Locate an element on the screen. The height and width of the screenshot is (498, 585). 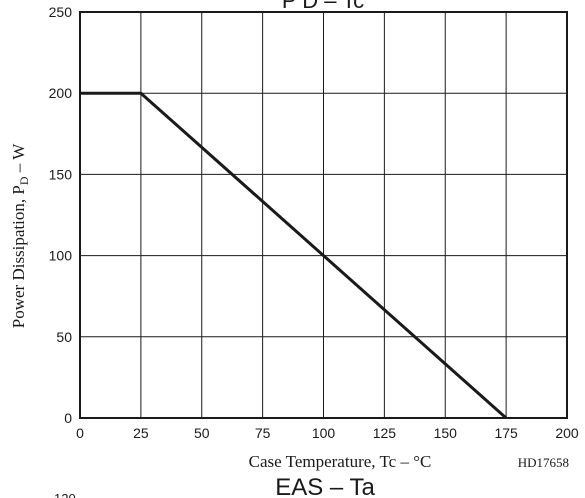
next-chart-partial-tick: 120 is located at coordinates (65, 494).